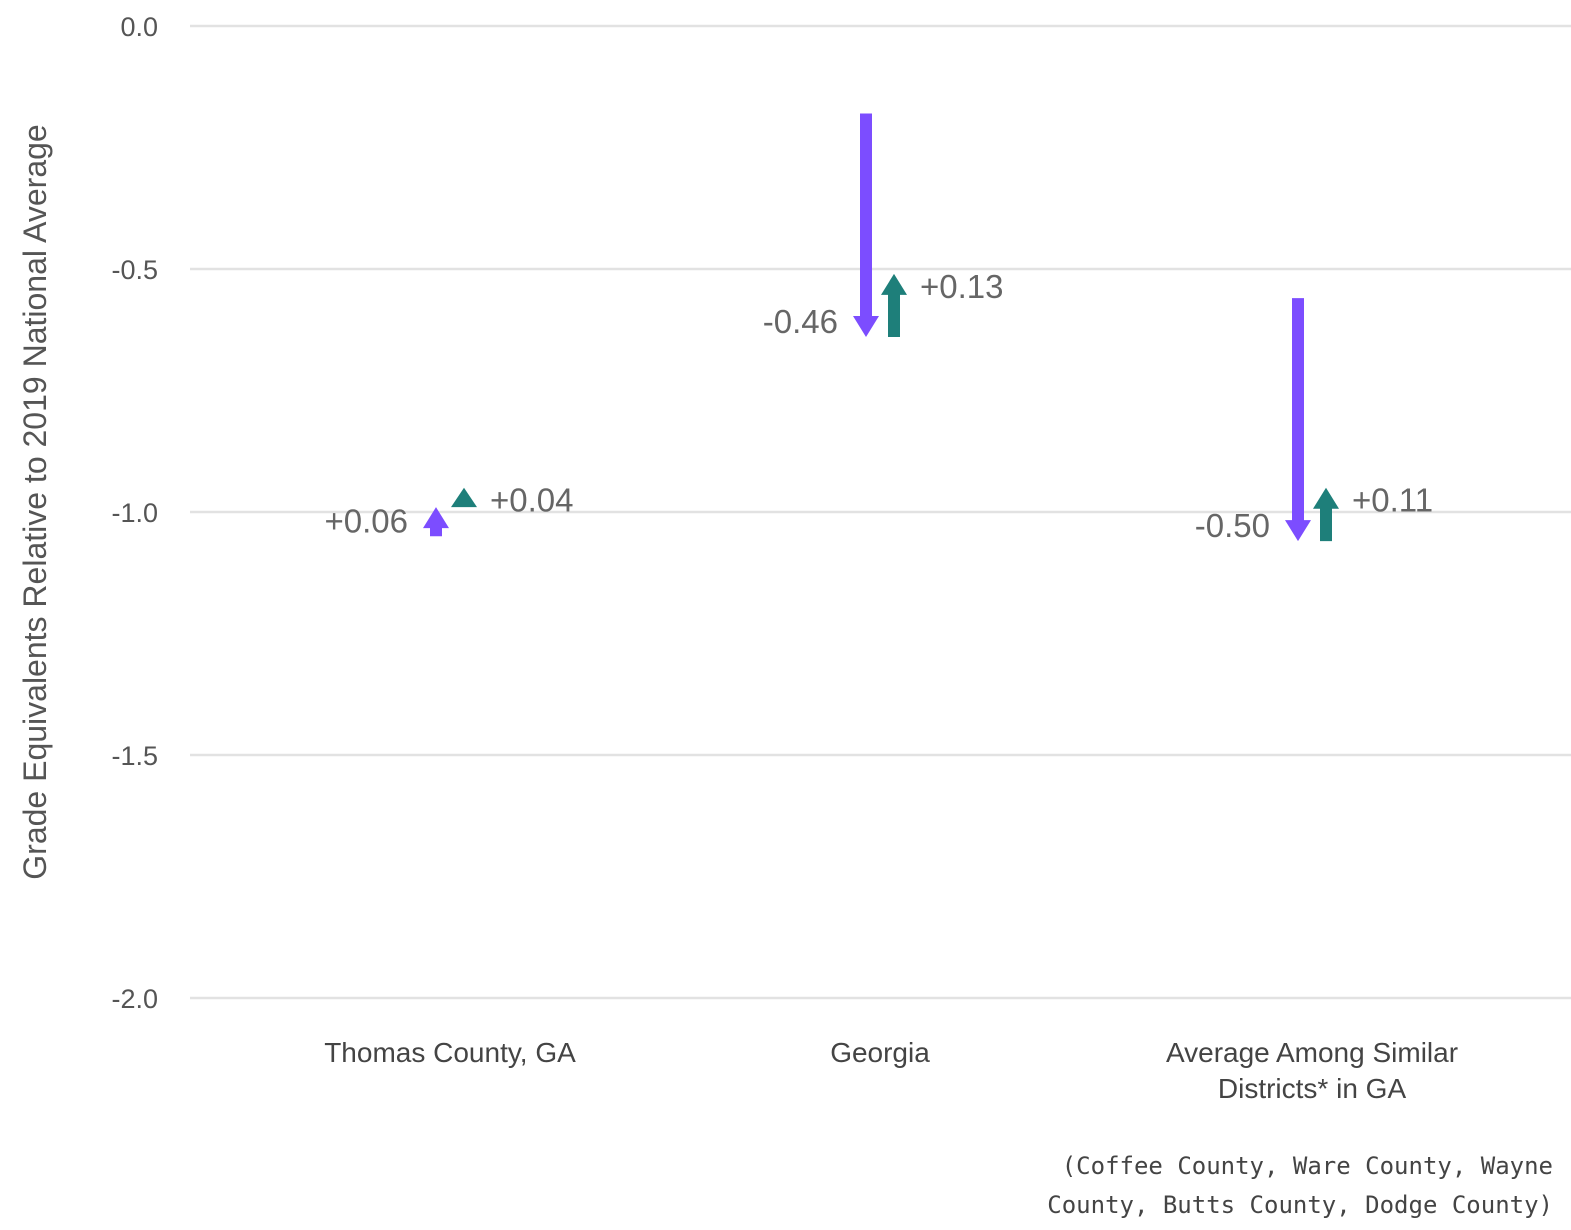 The height and width of the screenshot is (1230, 1571). What do you see at coordinates (1253, 421) in the screenshot?
I see `change-arrow: -0.50` at bounding box center [1253, 421].